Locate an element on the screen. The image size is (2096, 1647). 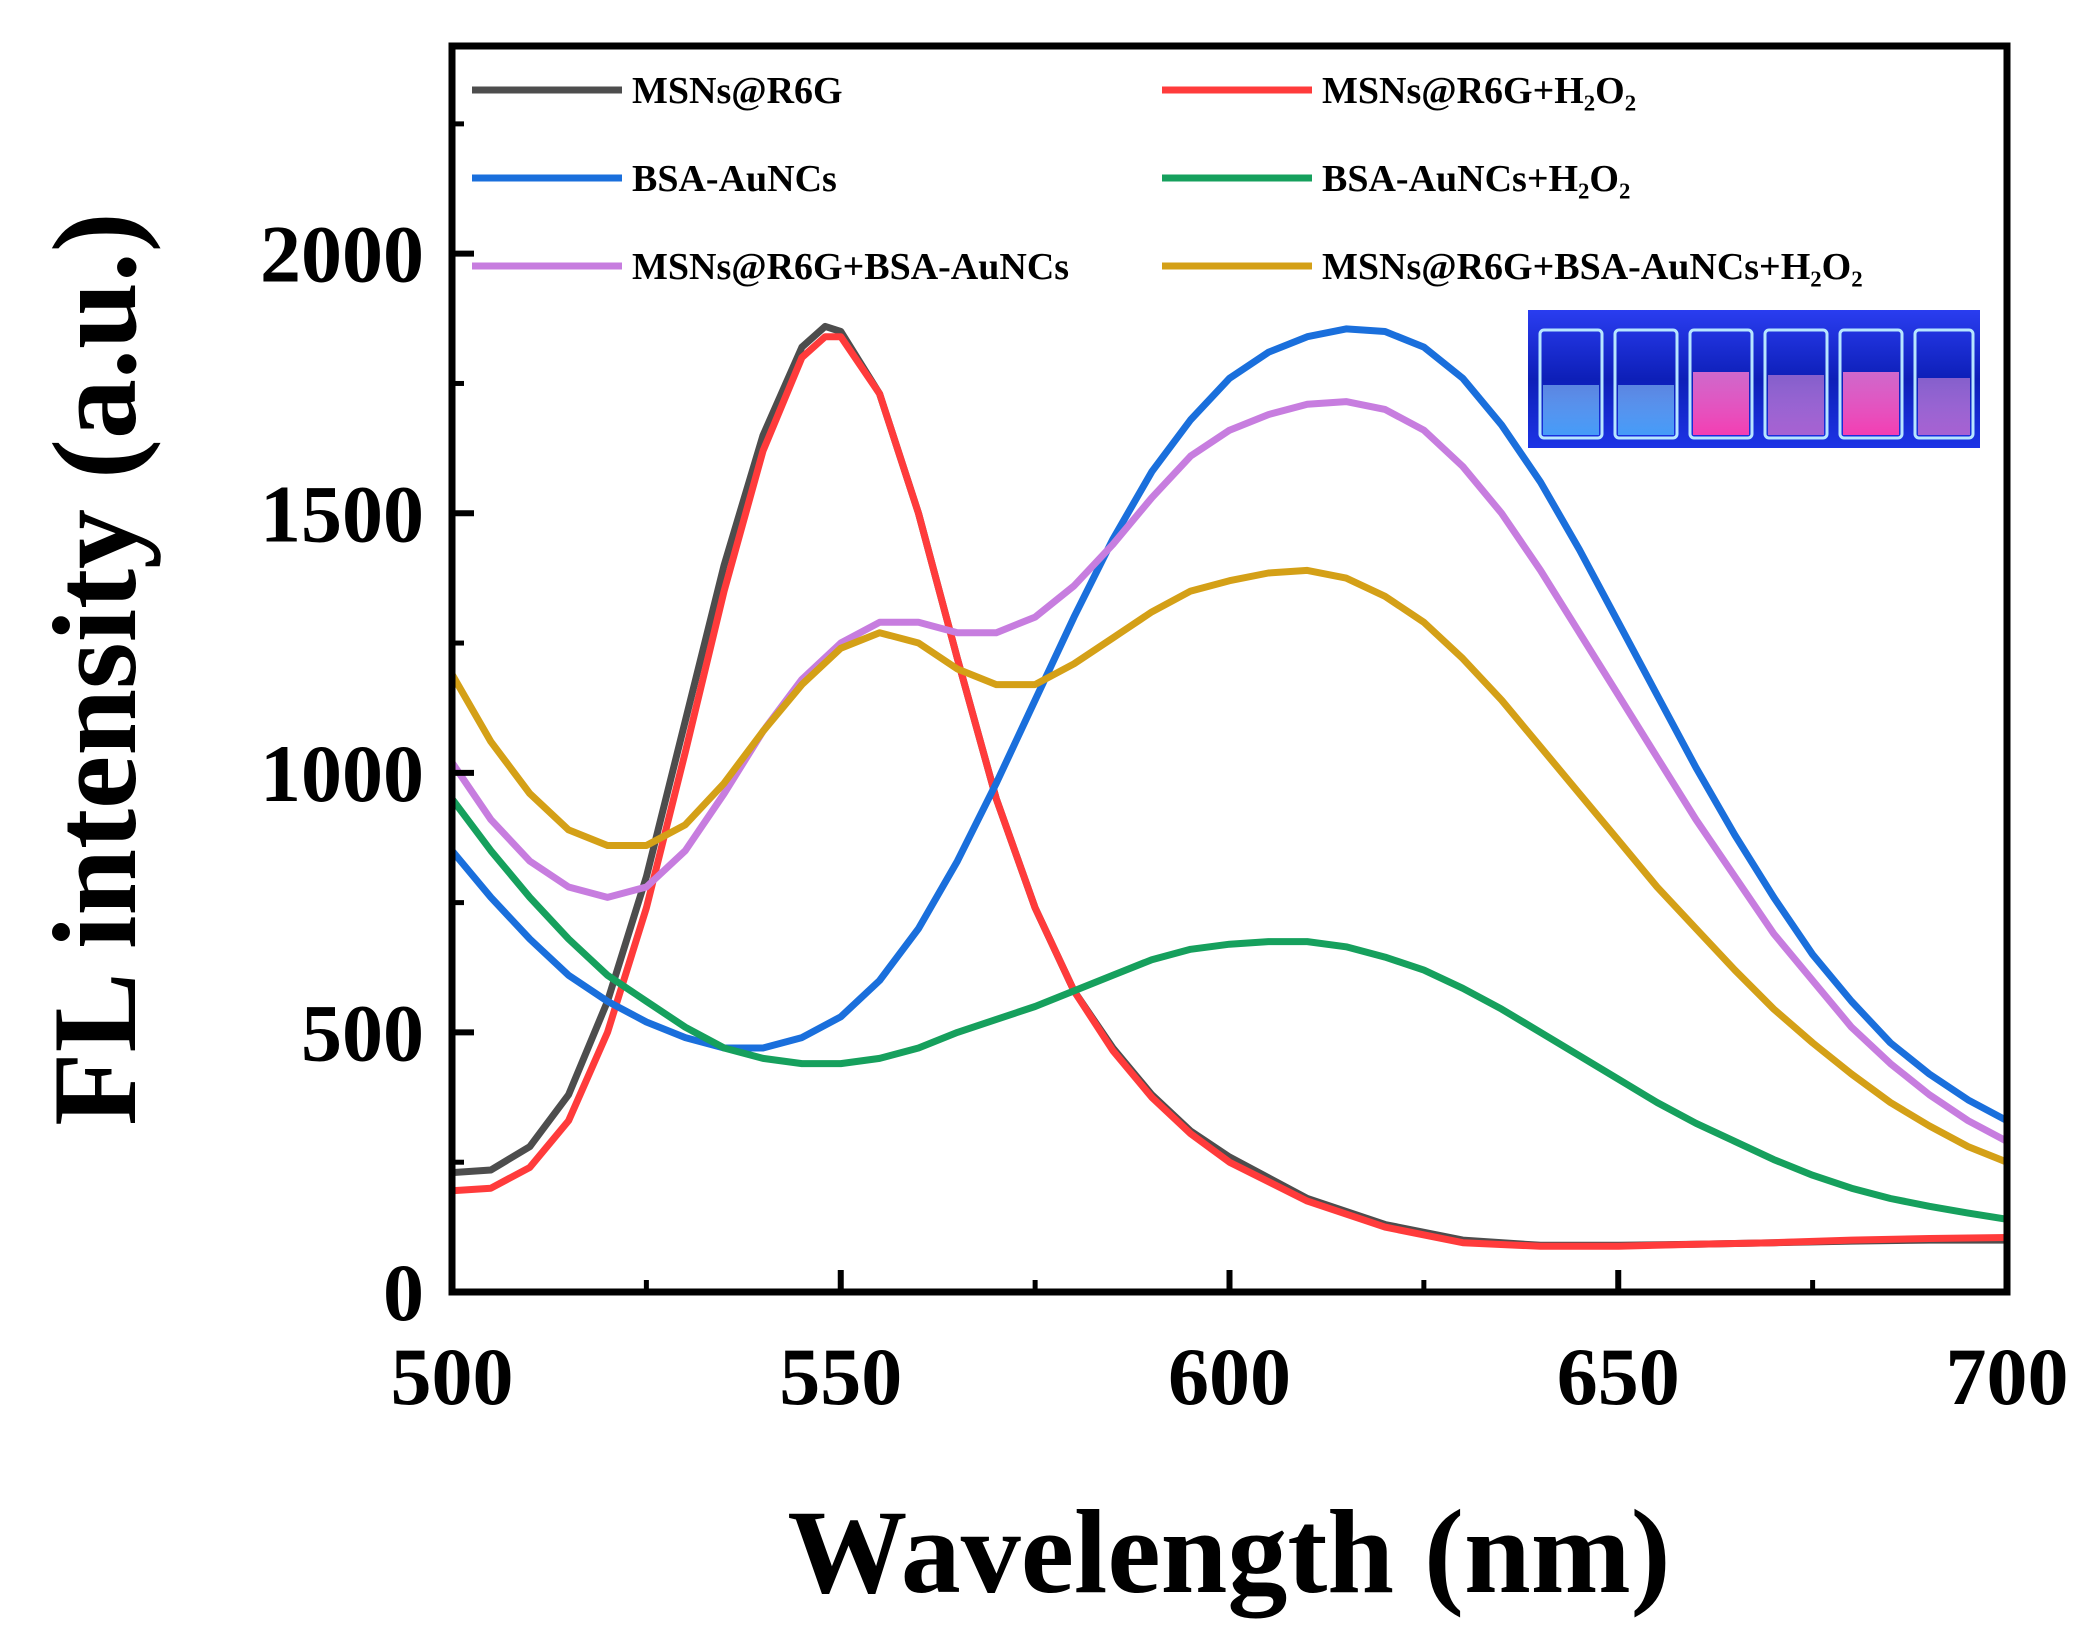
vials-photo-inset is located at coordinates (1754, 379).